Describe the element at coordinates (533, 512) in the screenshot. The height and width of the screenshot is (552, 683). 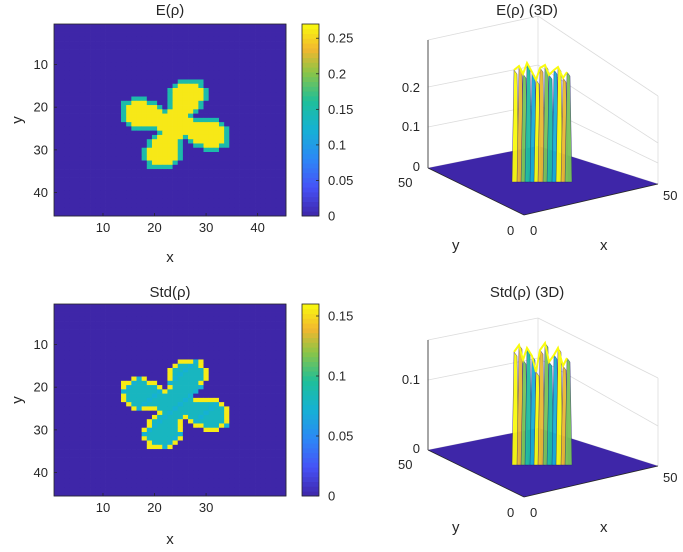
I see `std-surface-xtick-min: 0` at that location.